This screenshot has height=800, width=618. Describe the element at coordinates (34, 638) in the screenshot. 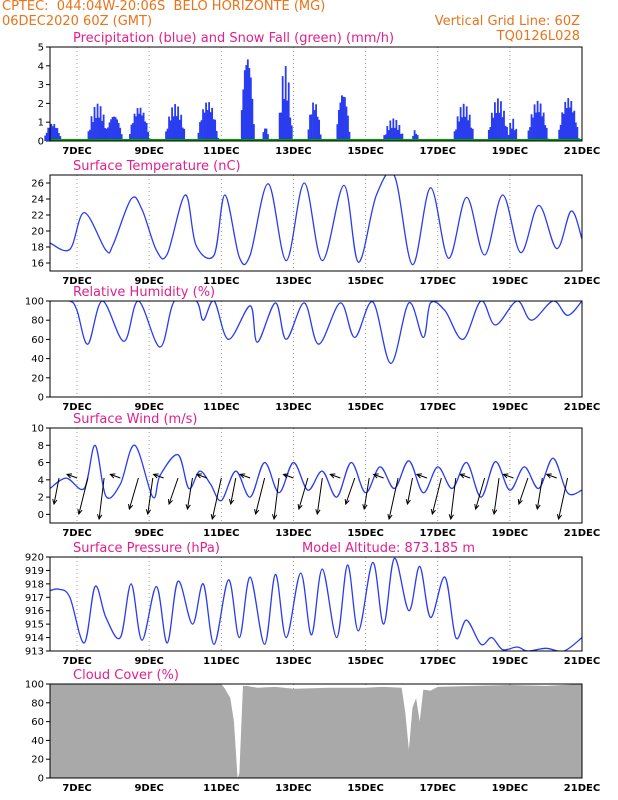

I see `y-tick-label: 914` at that location.